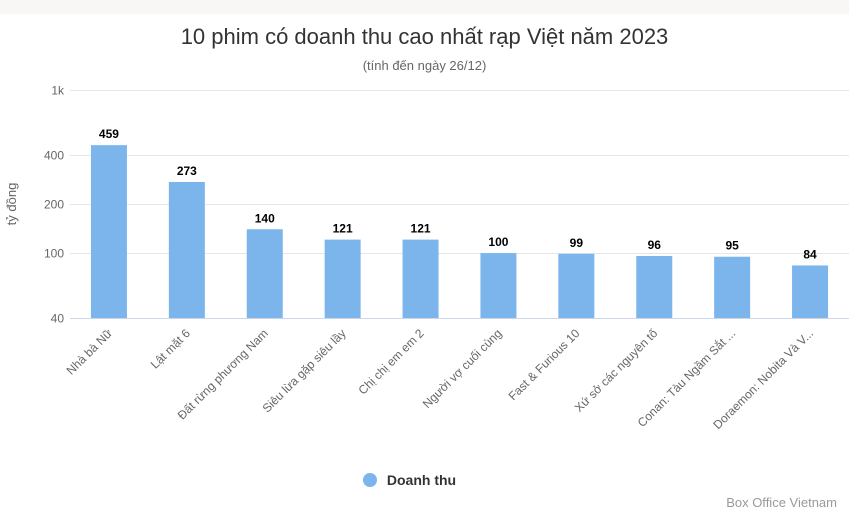  Describe the element at coordinates (304, 370) in the screenshot. I see `x-tick-label: Siêu lừa gặp siêu lầy` at that location.